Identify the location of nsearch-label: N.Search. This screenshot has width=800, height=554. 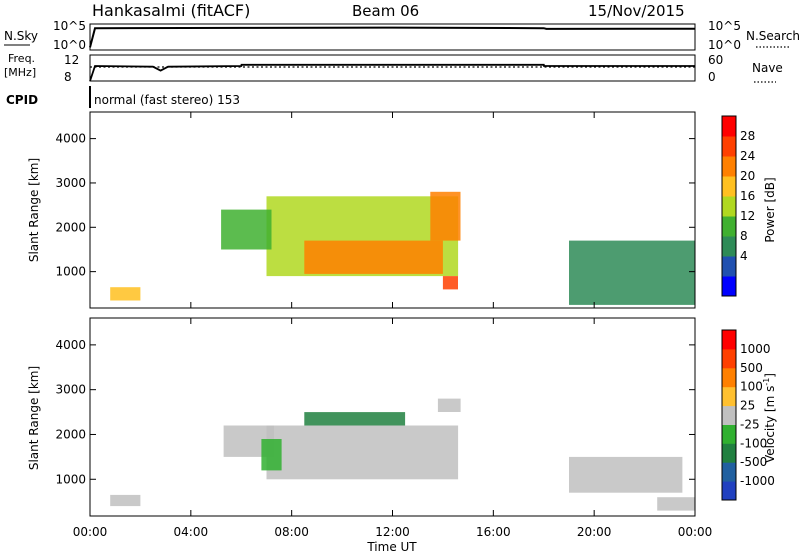
(773, 36).